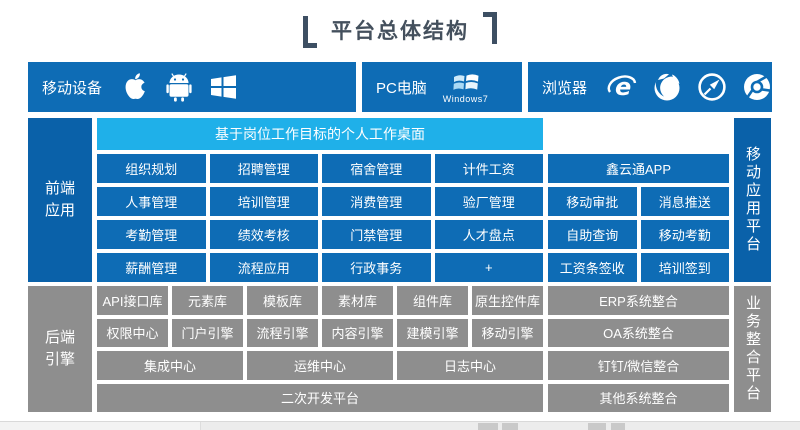 The height and width of the screenshot is (430, 800). Describe the element at coordinates (432, 300) in the screenshot. I see `library-block: 组件库` at that location.